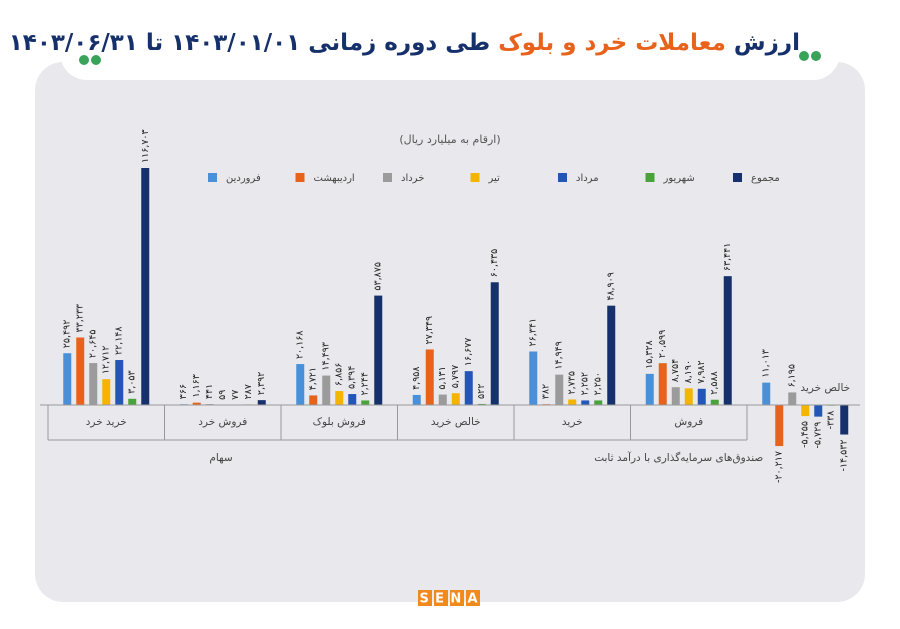 Image resolution: width=900 pixels, height=629 pixels. Describe the element at coordinates (261, 383) in the screenshot. I see `value-label: ۲,۳۹۲` at that location.